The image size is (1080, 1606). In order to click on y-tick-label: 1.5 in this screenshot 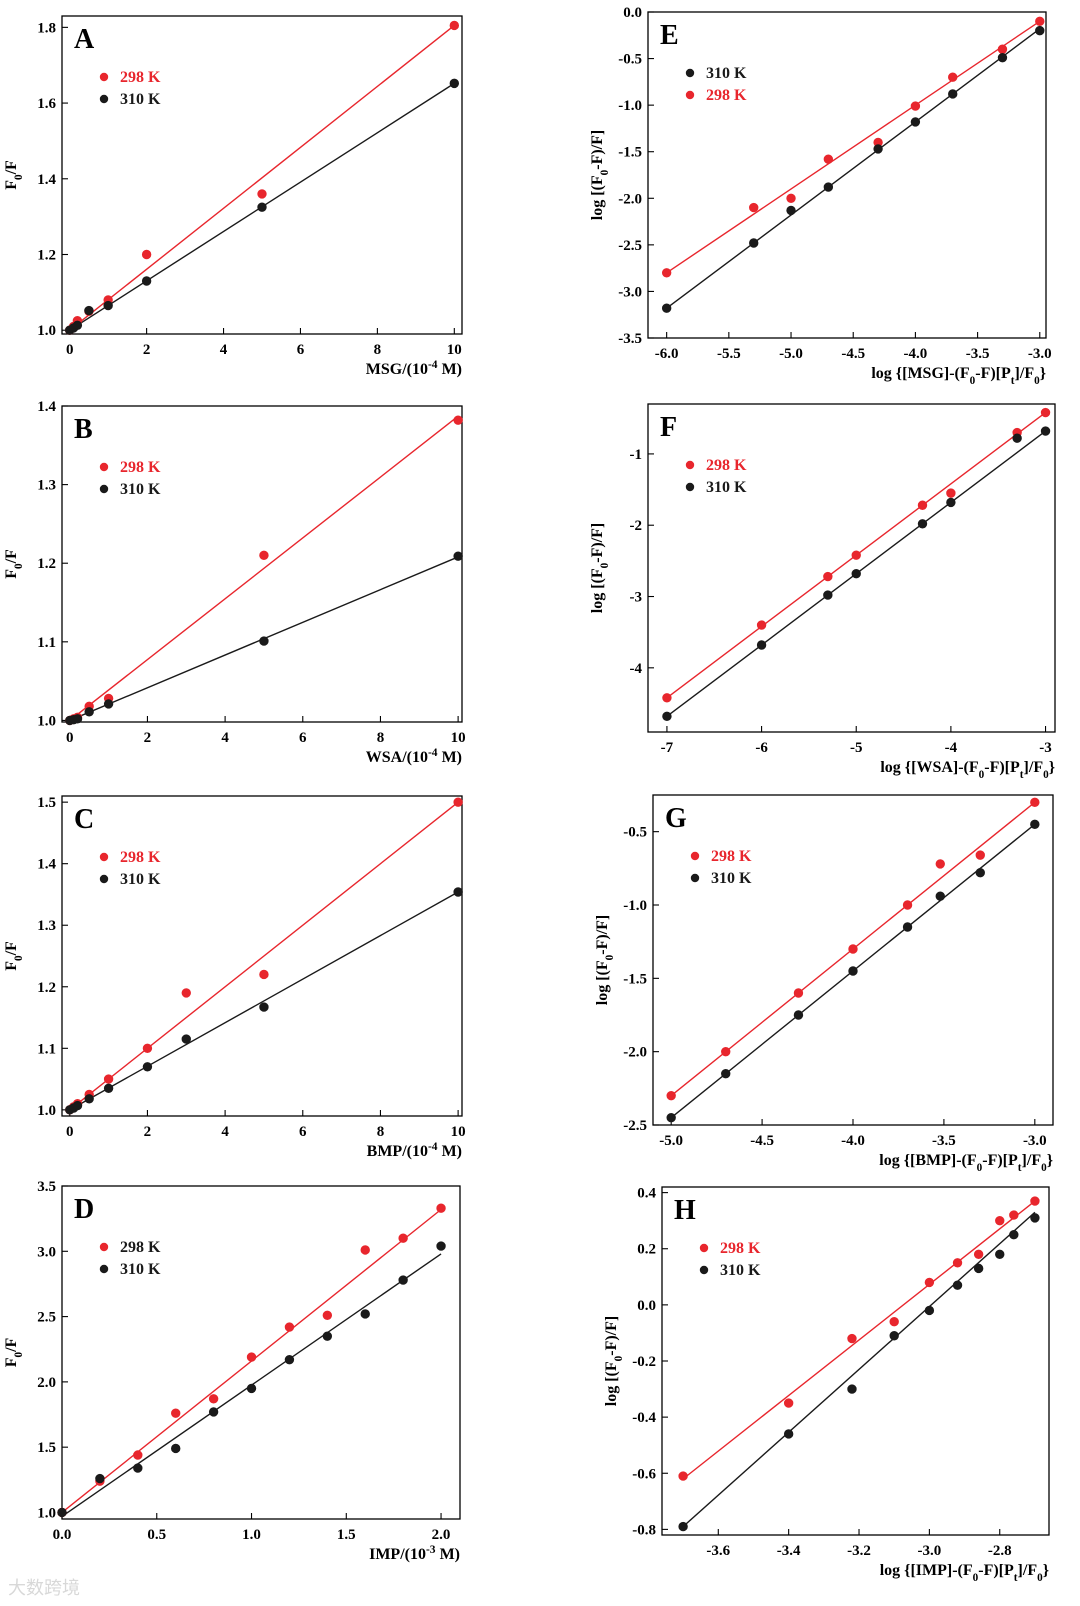, I will do `click(46, 1448)`.